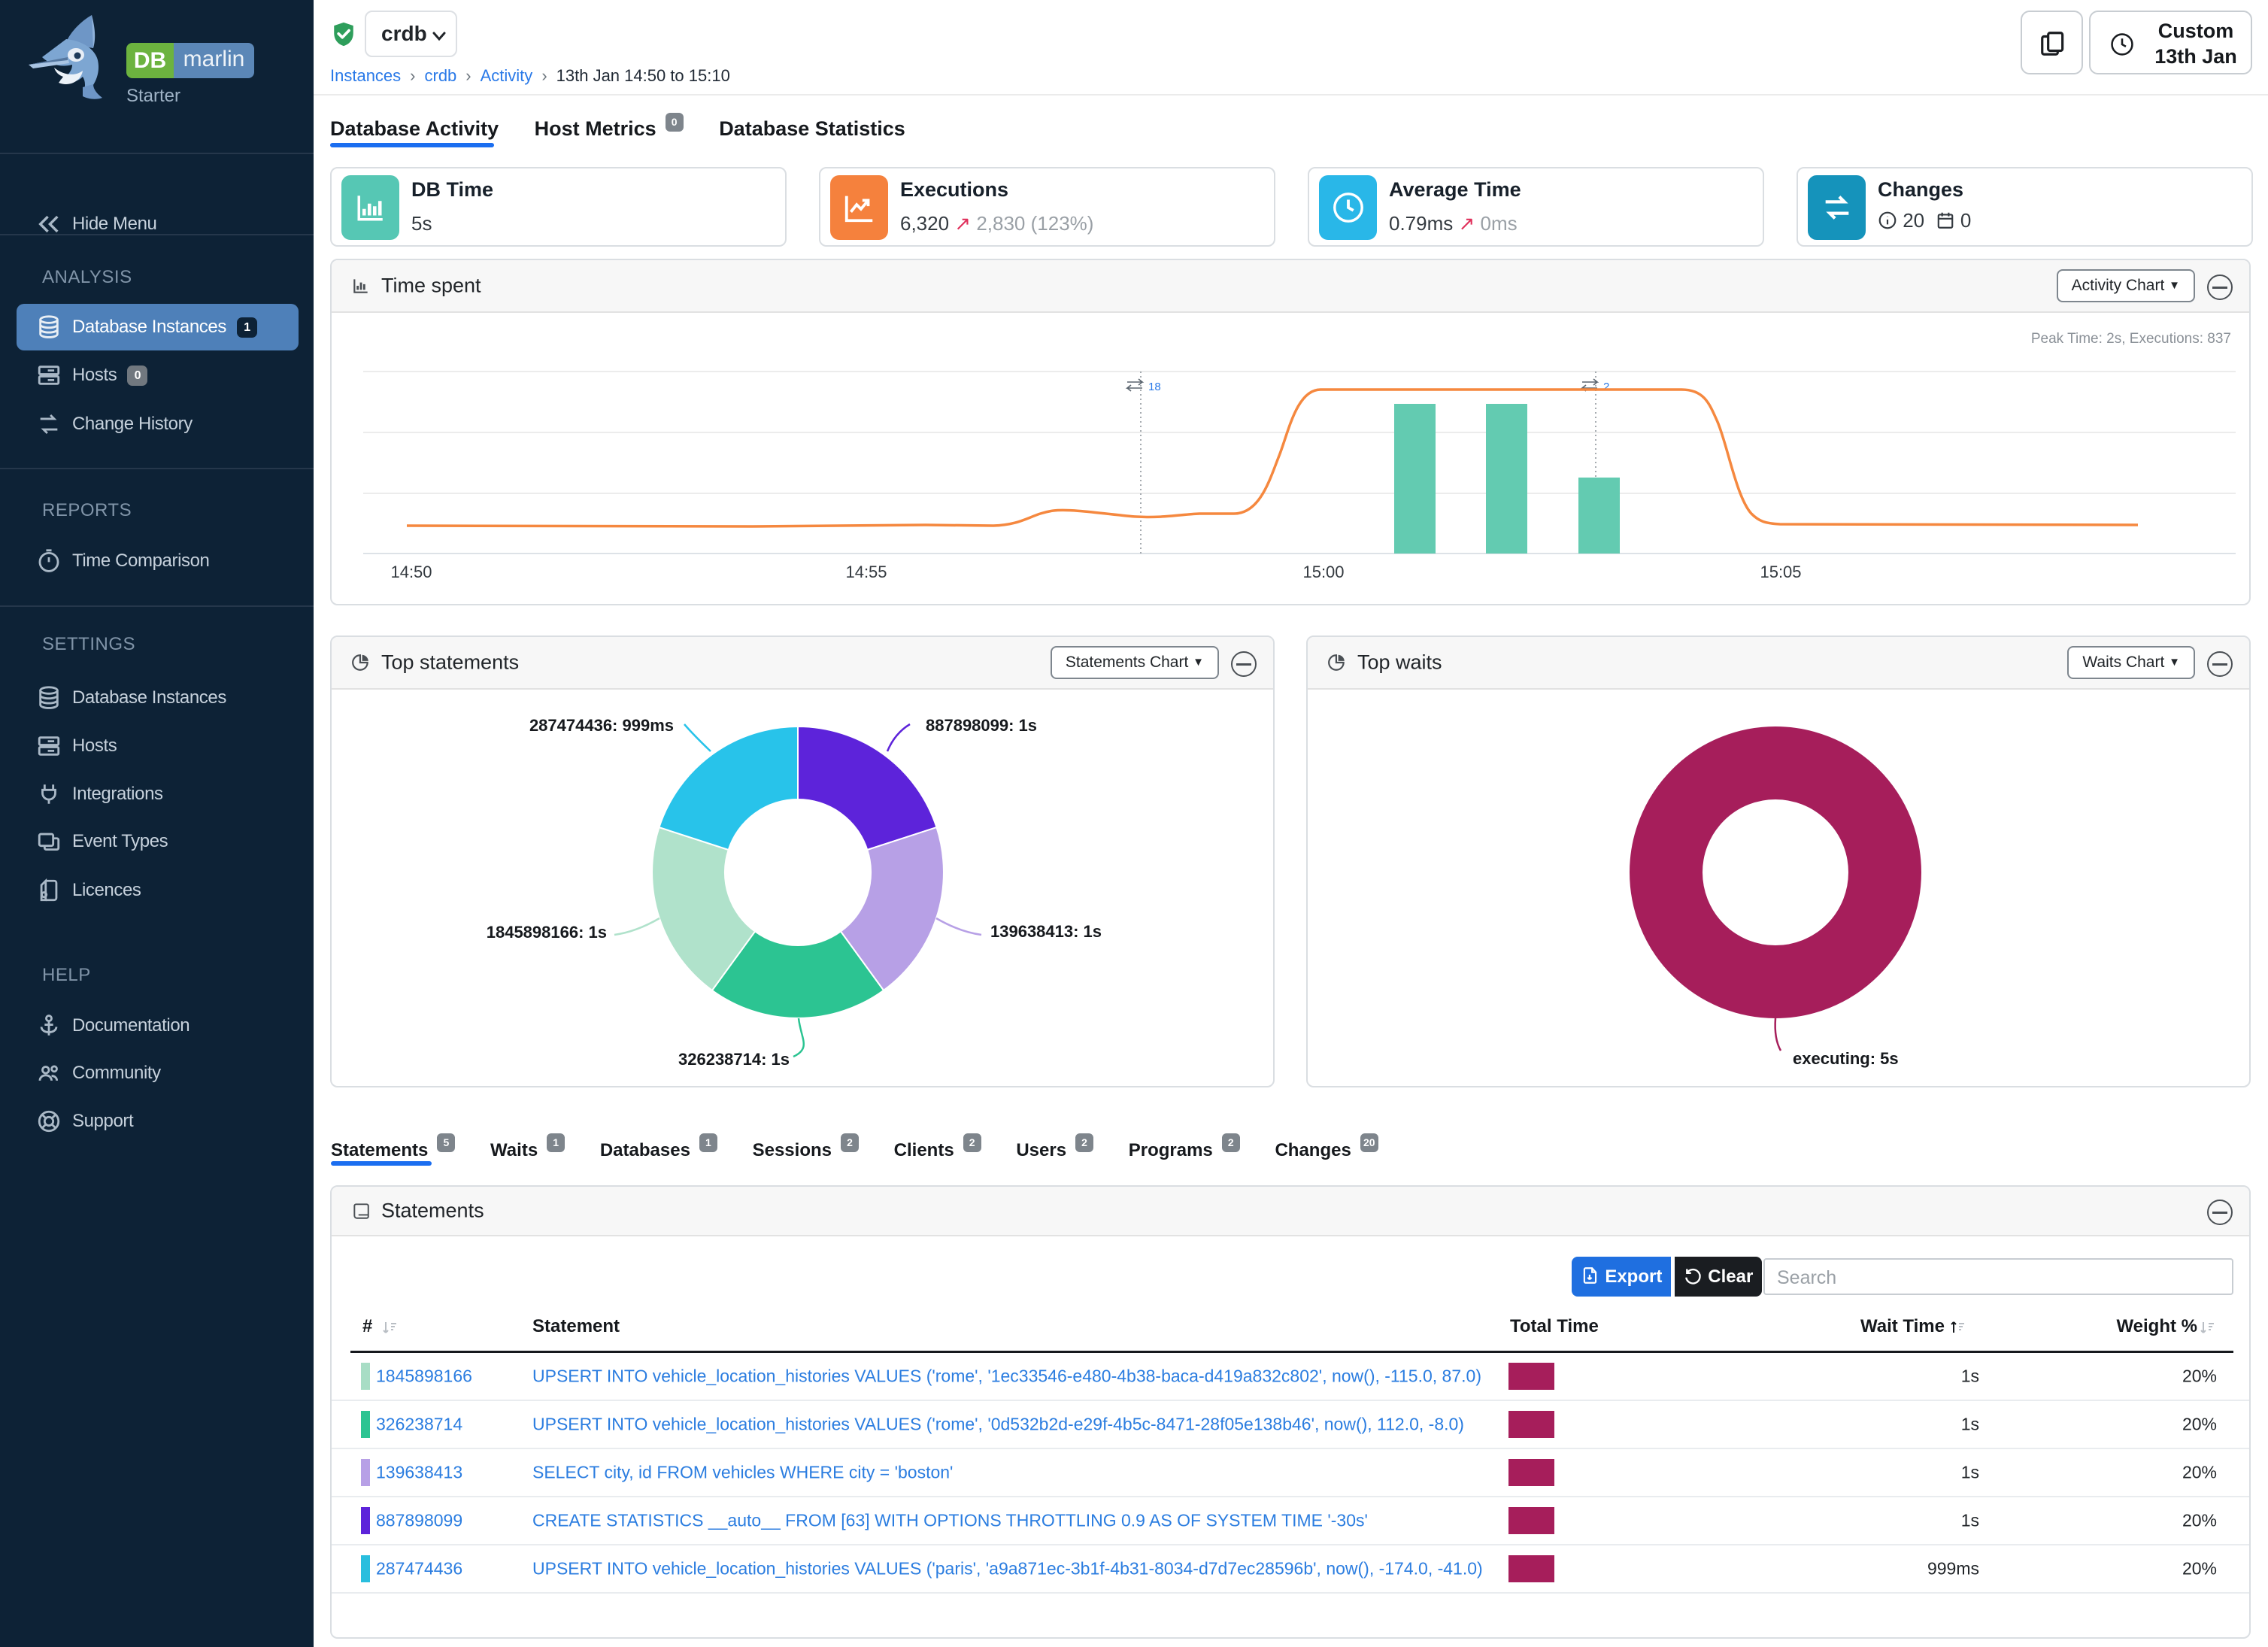 This screenshot has height=1647, width=2268. Describe the element at coordinates (411, 572) in the screenshot. I see `svg-text: 14:50` at that location.